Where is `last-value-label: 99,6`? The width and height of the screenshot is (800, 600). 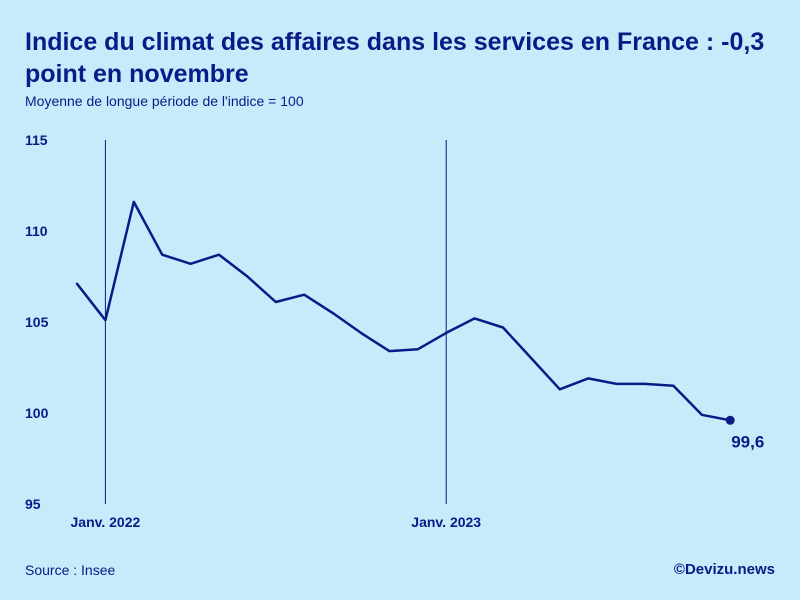
last-value-label: 99,6 is located at coordinates (747, 441).